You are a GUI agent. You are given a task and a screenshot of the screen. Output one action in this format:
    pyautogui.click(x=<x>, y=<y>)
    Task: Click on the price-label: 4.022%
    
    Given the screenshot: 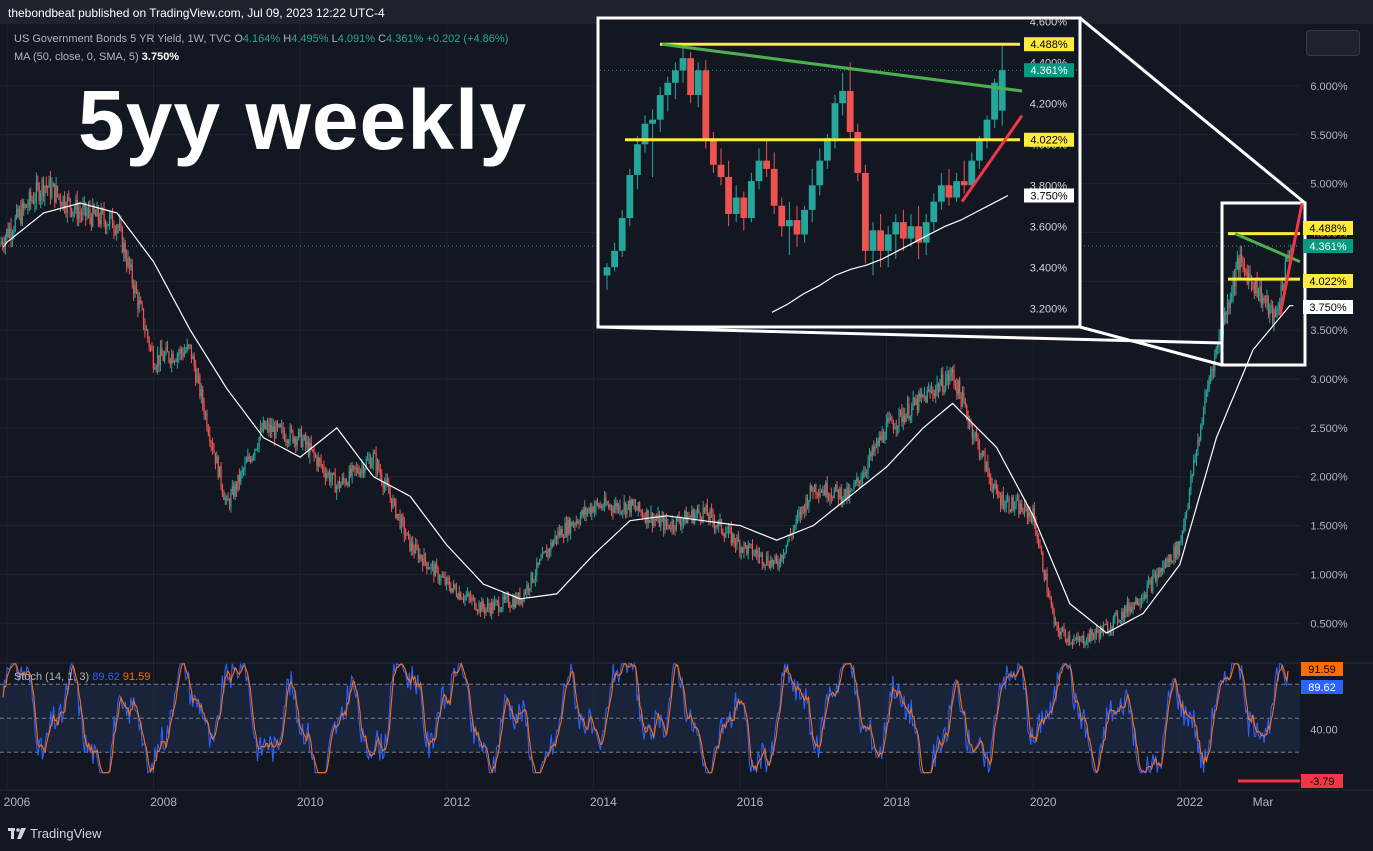 What is the action you would take?
    pyautogui.click(x=1328, y=282)
    